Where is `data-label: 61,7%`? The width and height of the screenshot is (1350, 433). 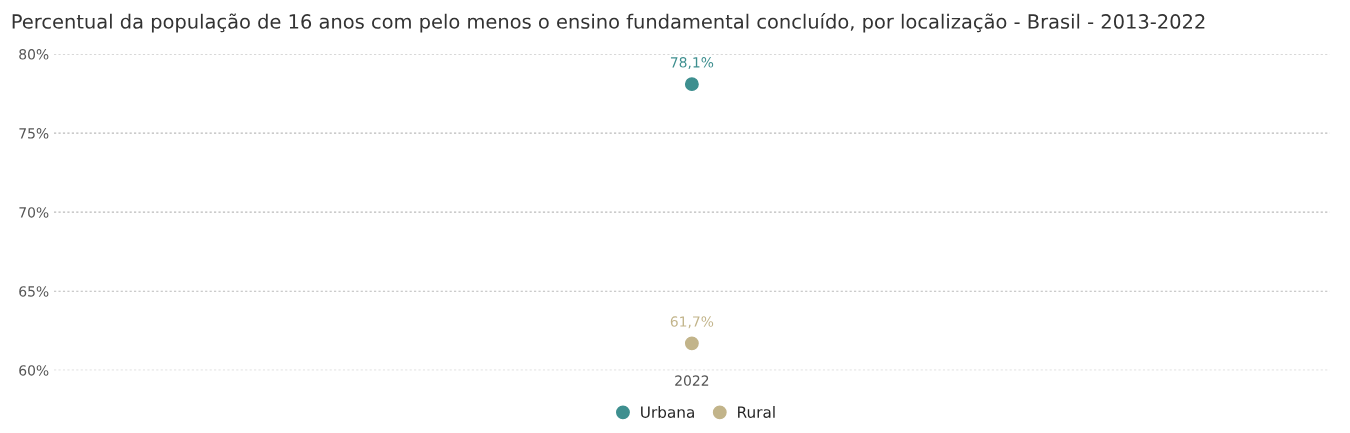
data-label: 61,7% is located at coordinates (692, 322).